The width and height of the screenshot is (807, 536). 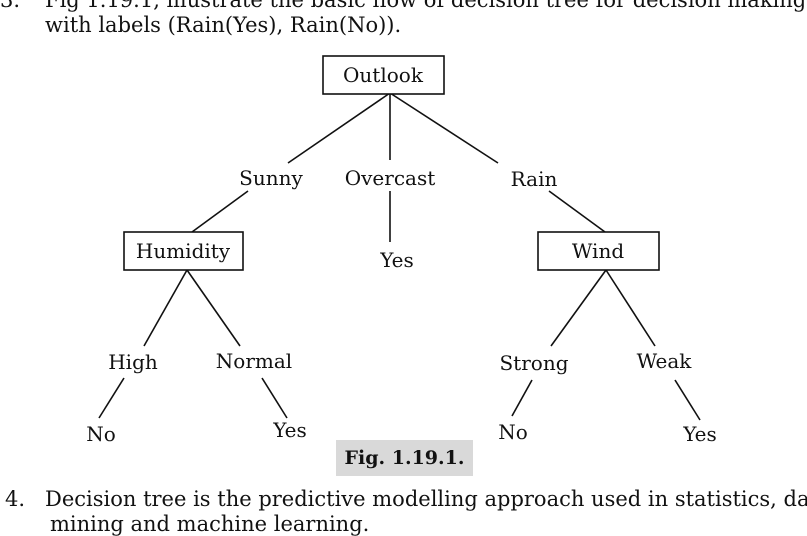 What do you see at coordinates (396, 260) in the screenshot?
I see `leaf-overcast-yes: Yes` at bounding box center [396, 260].